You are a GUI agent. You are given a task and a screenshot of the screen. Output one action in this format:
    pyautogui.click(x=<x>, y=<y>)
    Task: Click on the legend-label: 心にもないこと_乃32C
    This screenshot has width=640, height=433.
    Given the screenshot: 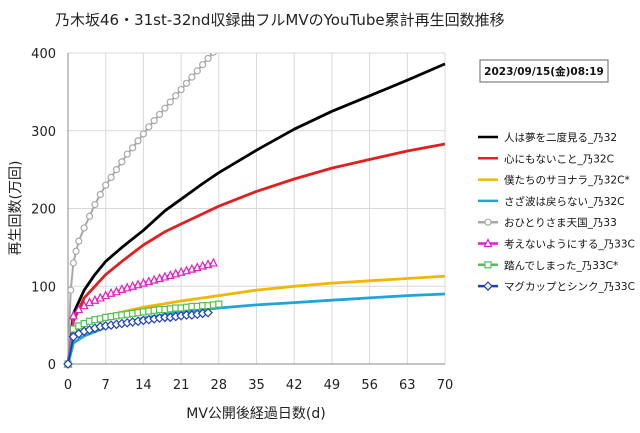 What is the action you would take?
    pyautogui.click(x=559, y=159)
    